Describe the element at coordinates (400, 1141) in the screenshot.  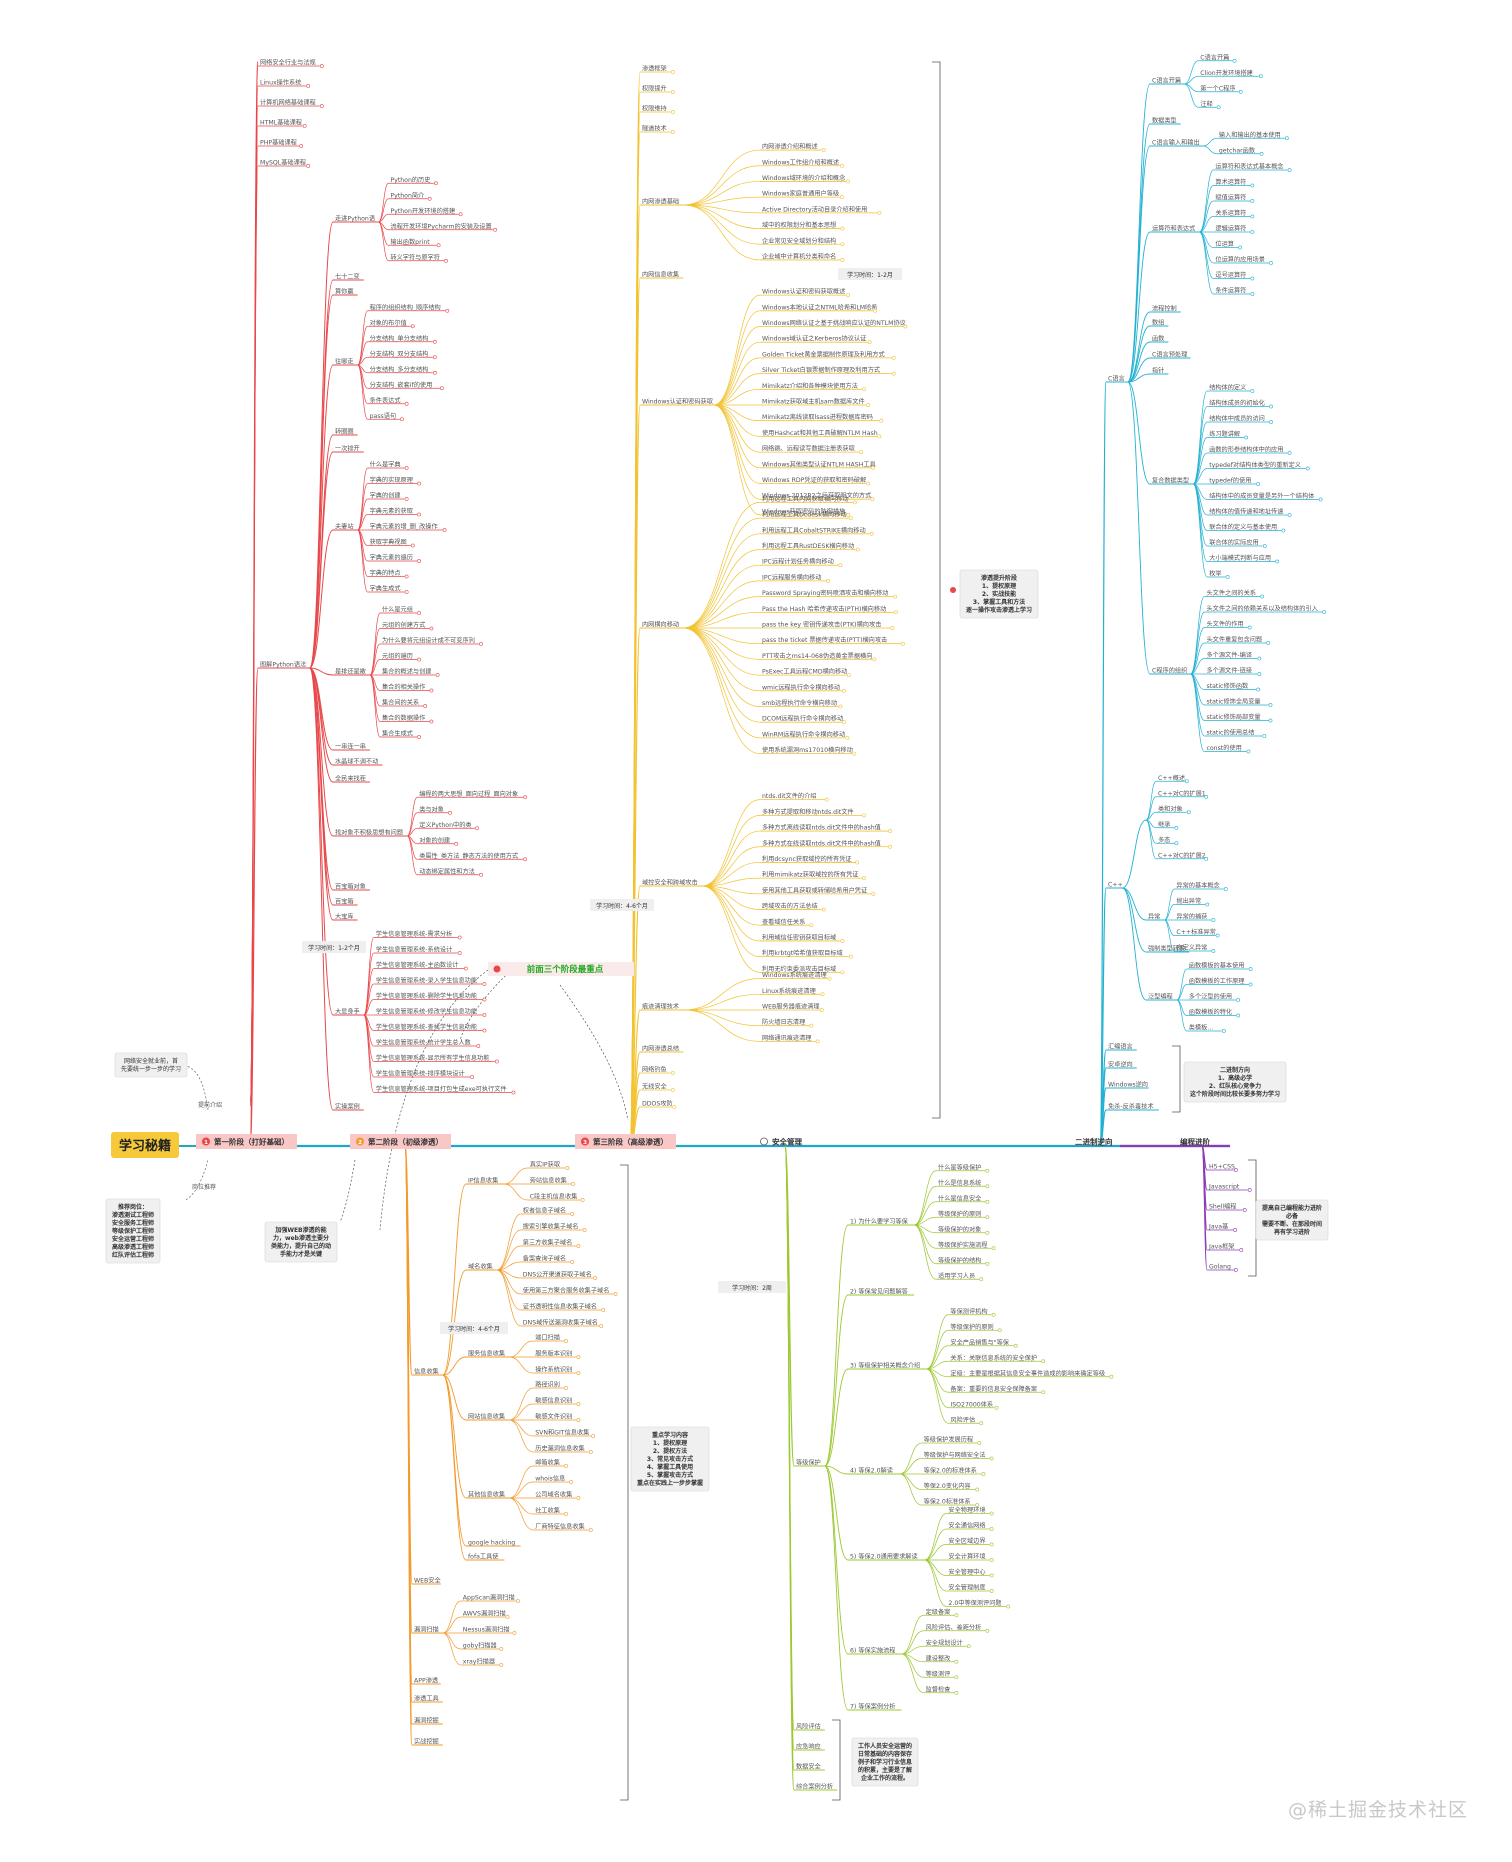
I see `stage-header` at that location.